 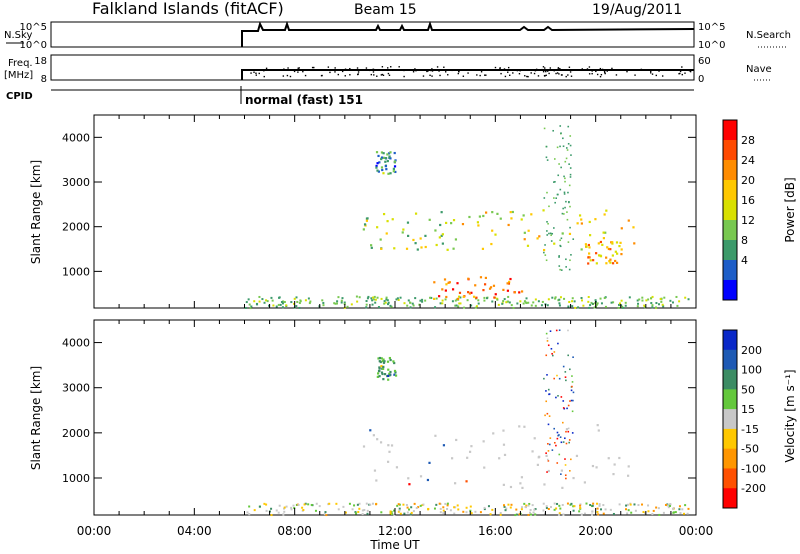 I want to click on date-label: 19/Aug/2011, so click(x=637, y=10).